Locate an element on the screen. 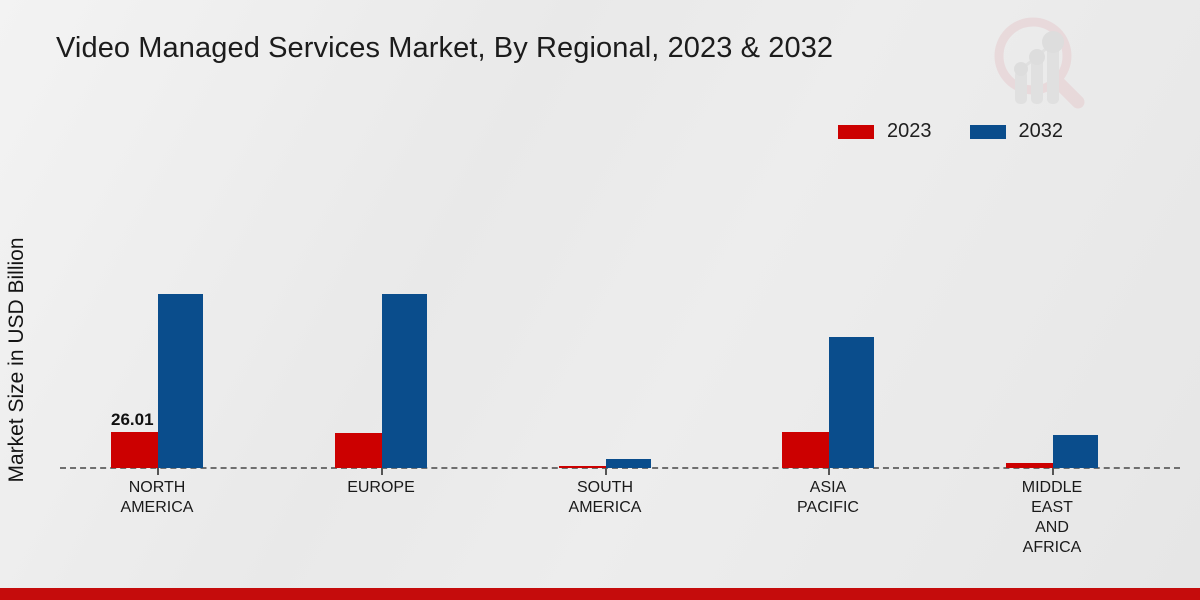 The width and height of the screenshot is (1200, 600). category-label-line: ASIA is located at coordinates (828, 487).